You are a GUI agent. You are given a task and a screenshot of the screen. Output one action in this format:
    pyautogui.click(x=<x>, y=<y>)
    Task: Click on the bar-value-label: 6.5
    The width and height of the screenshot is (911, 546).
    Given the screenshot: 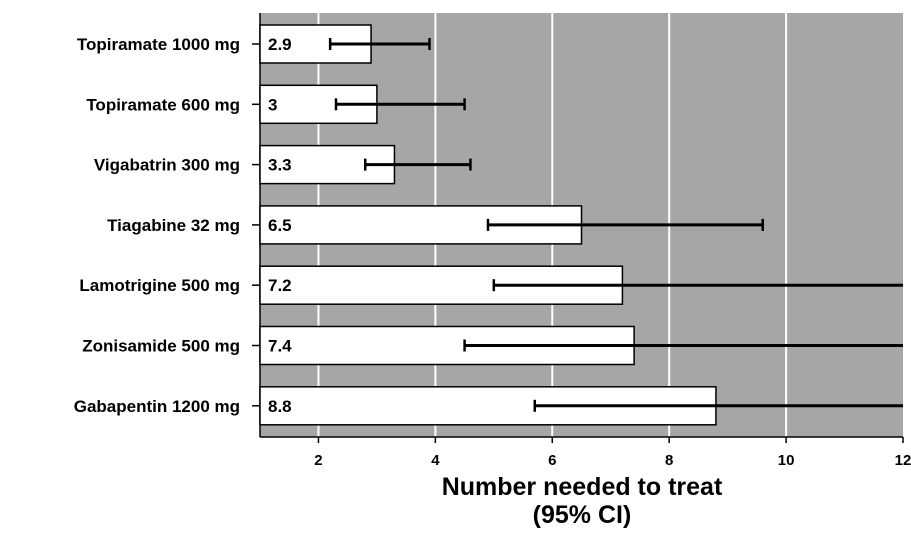 What is the action you would take?
    pyautogui.click(x=280, y=225)
    